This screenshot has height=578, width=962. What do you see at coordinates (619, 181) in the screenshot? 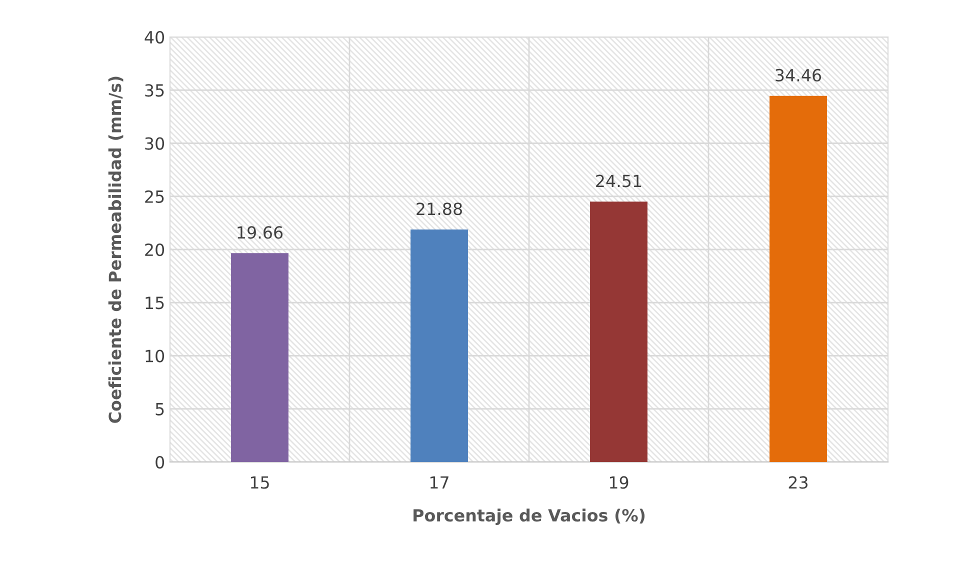
I see `data-label: 24.51` at bounding box center [619, 181].